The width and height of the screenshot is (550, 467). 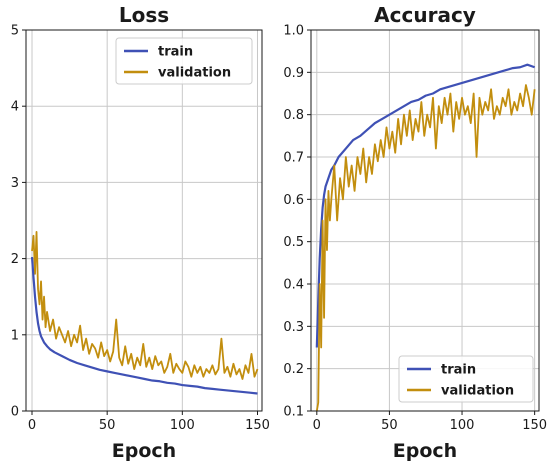 I want to click on accuracy-ytick-label: 0.1, so click(x=293, y=412).